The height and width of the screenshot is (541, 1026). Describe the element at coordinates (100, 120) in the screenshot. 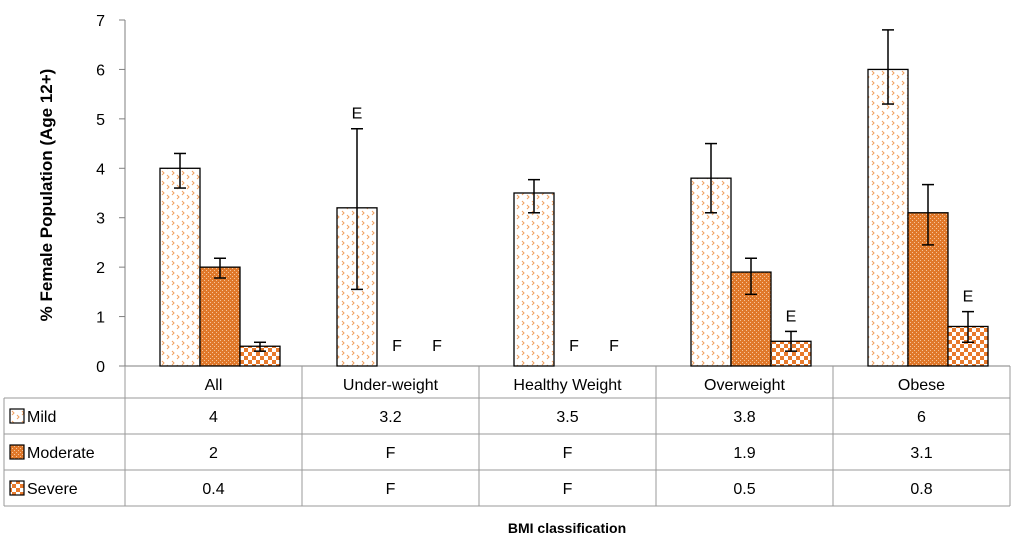

I see `y-tick-label: 5` at that location.